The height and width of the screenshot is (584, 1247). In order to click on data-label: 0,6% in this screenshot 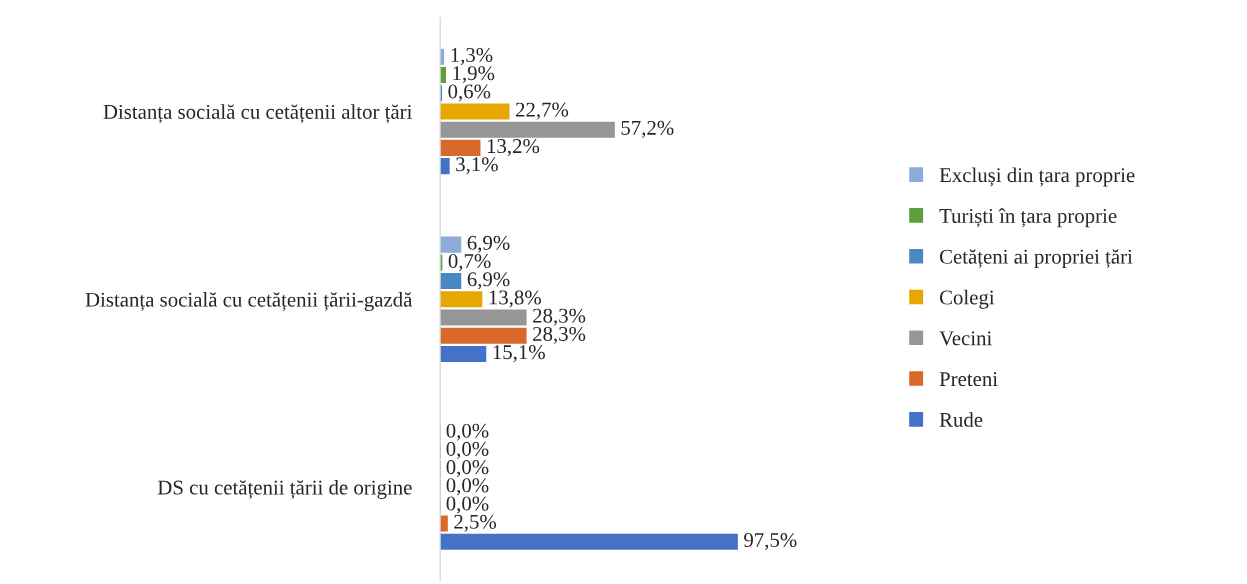, I will do `click(469, 93)`.